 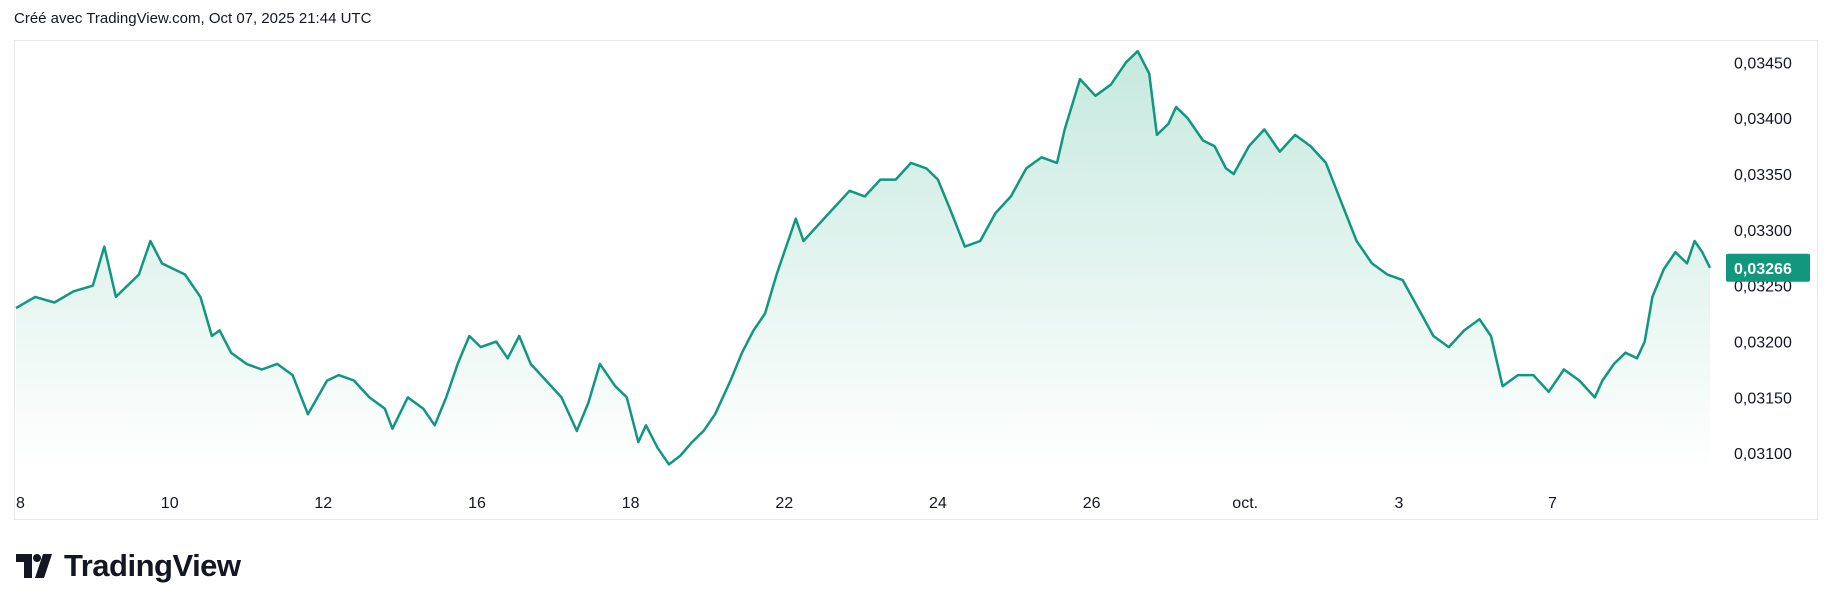 What do you see at coordinates (34, 566) in the screenshot?
I see `tradingview-logo-icon` at bounding box center [34, 566].